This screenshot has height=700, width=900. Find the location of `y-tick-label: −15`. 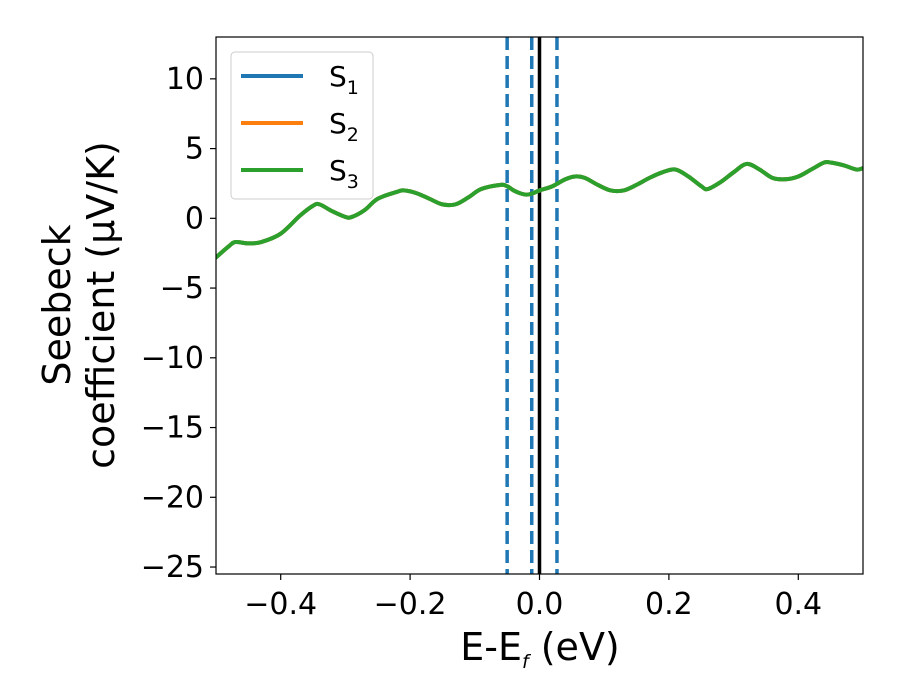

y-tick-label: −15 is located at coordinates (172, 428).